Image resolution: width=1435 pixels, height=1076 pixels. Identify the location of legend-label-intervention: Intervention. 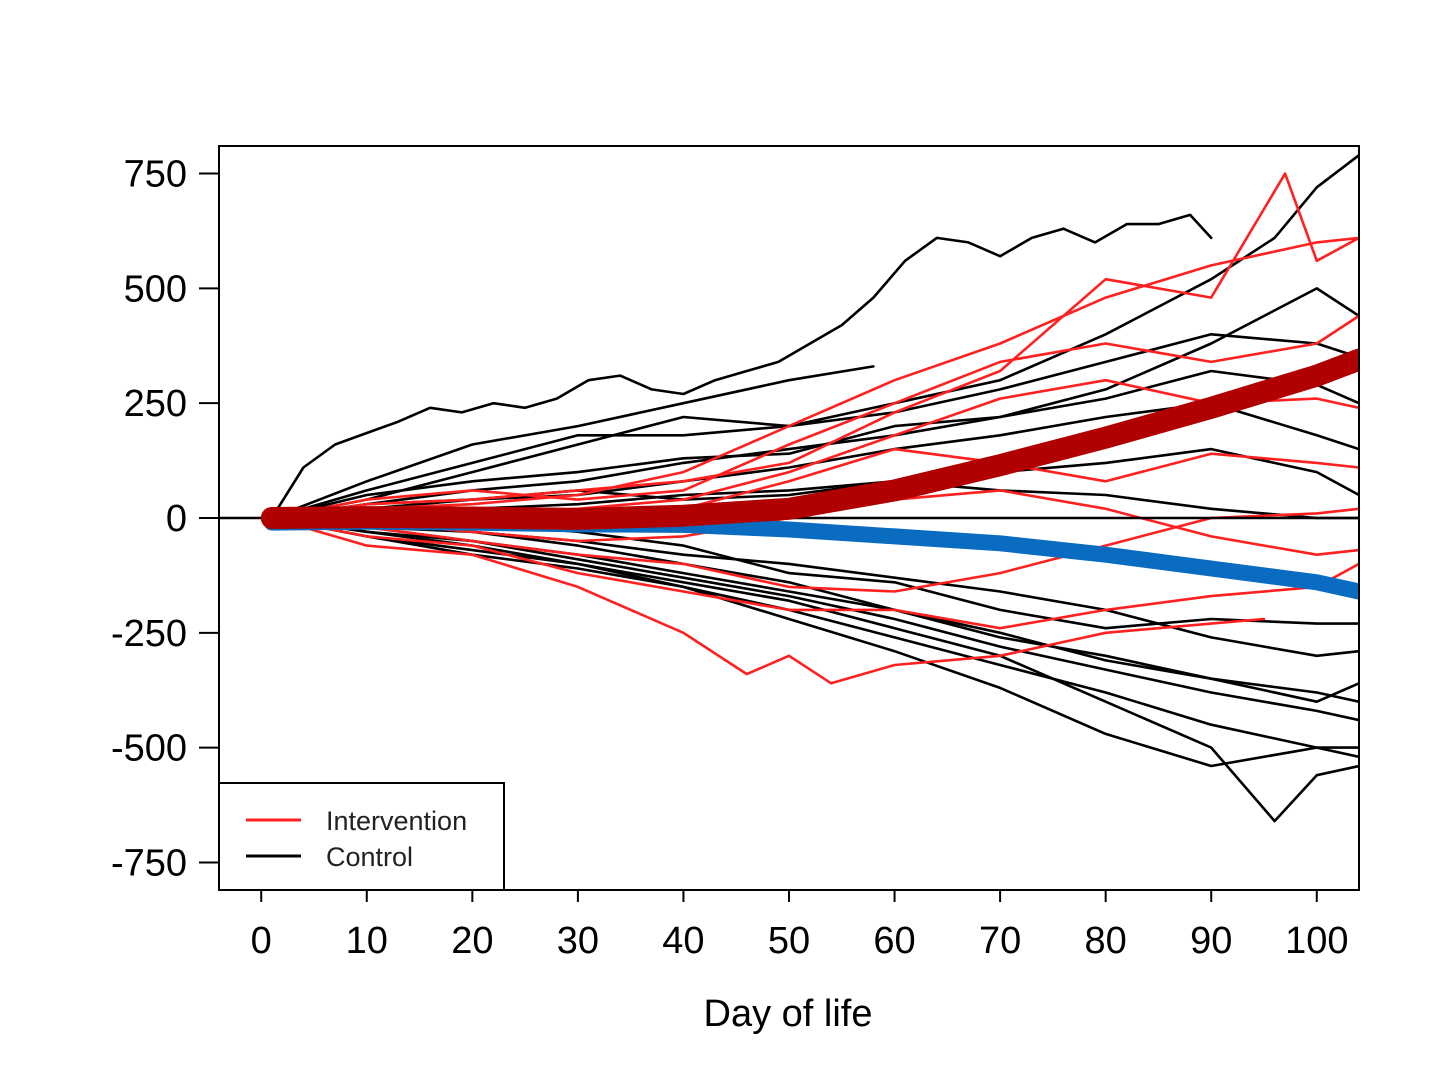
(396, 821).